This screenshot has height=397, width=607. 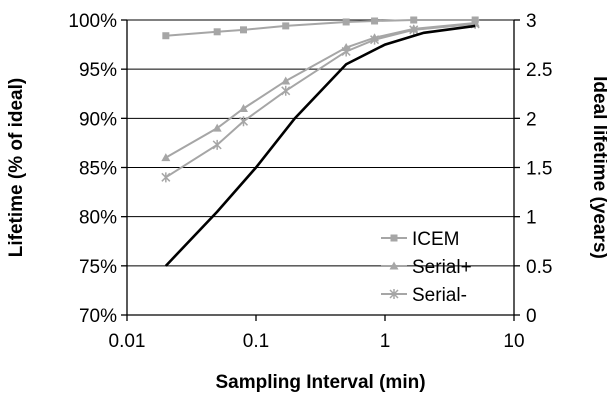 I want to click on y-tick-label: 95%, so click(x=98, y=70).